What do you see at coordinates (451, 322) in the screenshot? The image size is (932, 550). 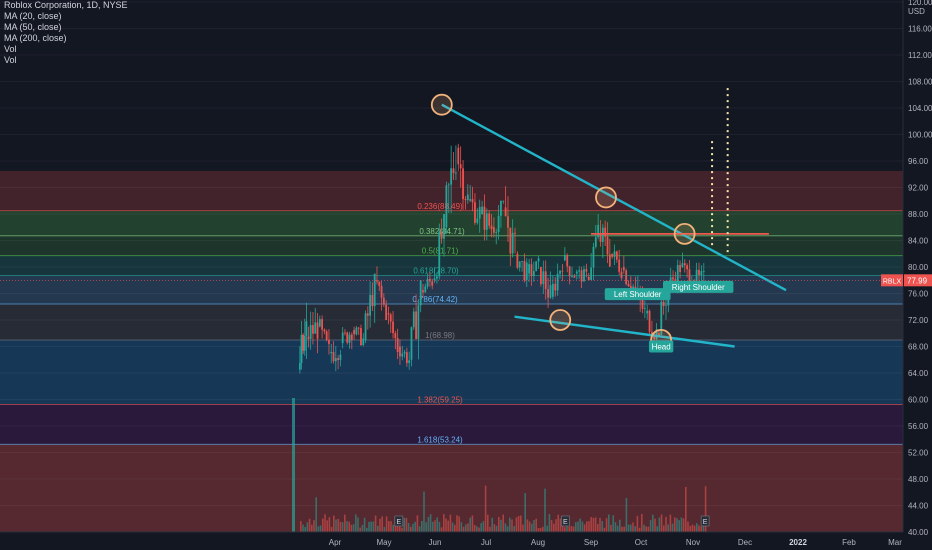 I see `fib-band` at bounding box center [451, 322].